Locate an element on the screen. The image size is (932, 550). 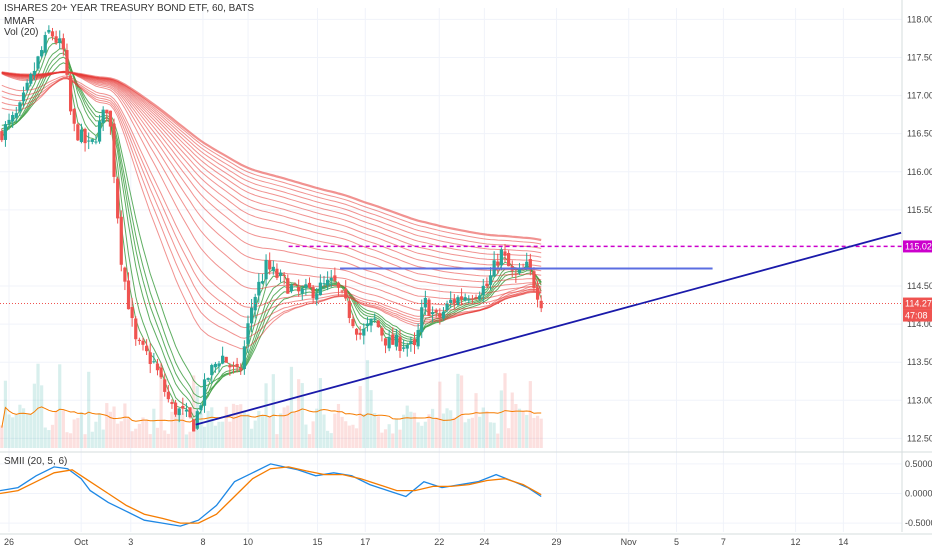
time-tick-label: 10 is located at coordinates (248, 542).